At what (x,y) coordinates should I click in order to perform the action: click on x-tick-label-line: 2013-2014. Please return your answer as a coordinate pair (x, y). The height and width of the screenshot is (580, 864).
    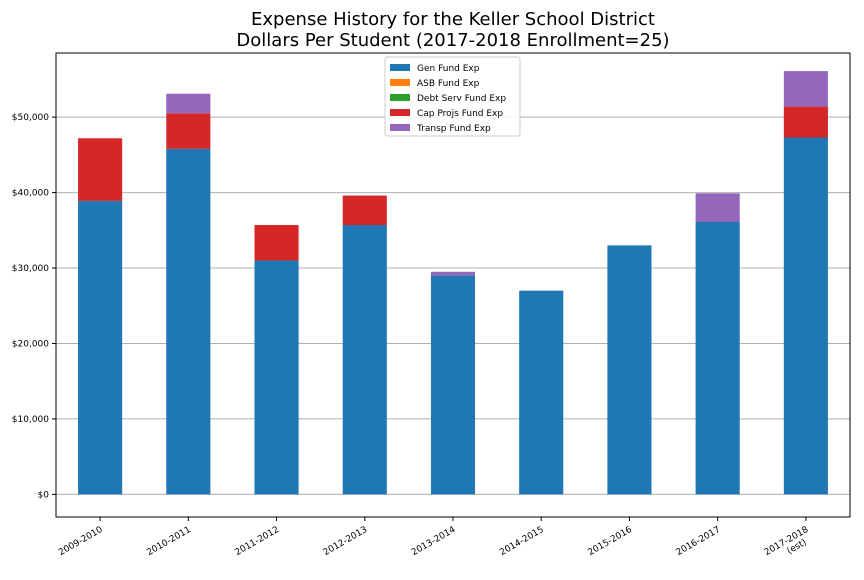
    Looking at the image, I should click on (434, 541).